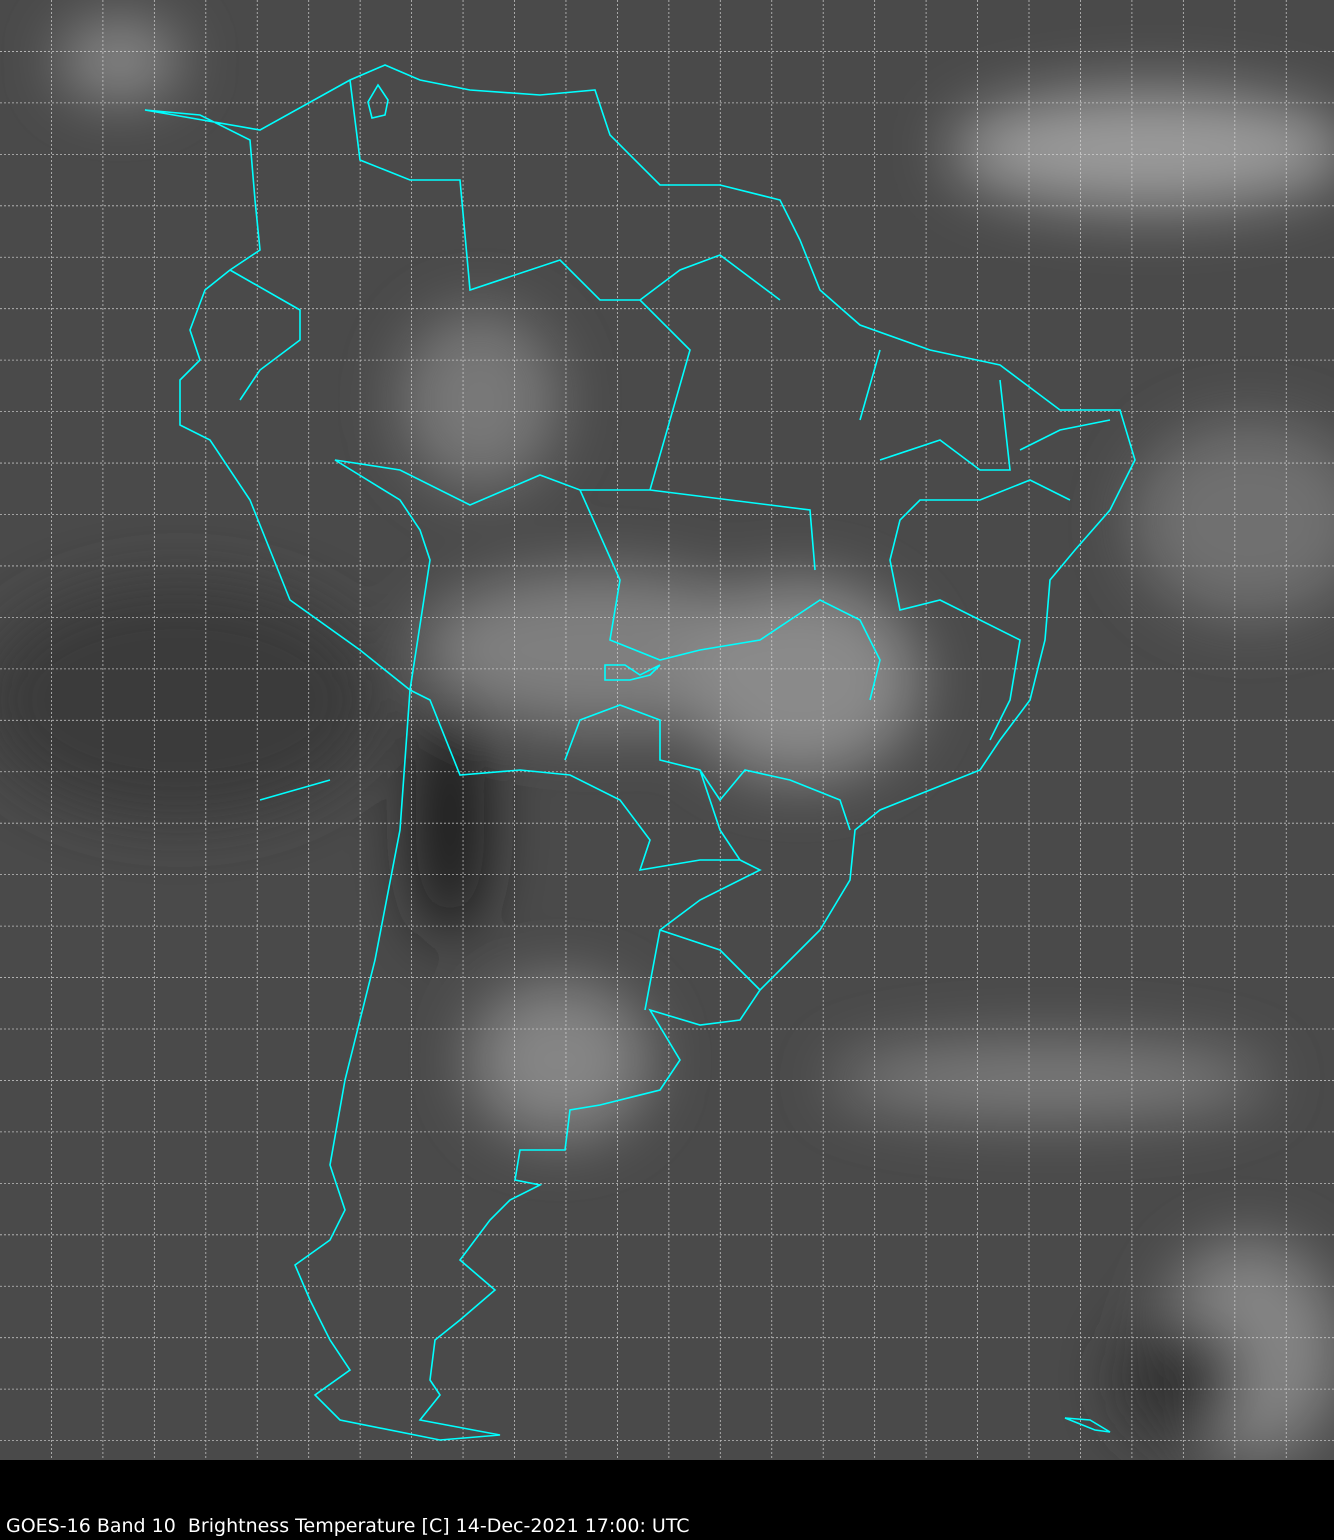  What do you see at coordinates (1087, 1425) in the screenshot?
I see `south-georgia` at bounding box center [1087, 1425].